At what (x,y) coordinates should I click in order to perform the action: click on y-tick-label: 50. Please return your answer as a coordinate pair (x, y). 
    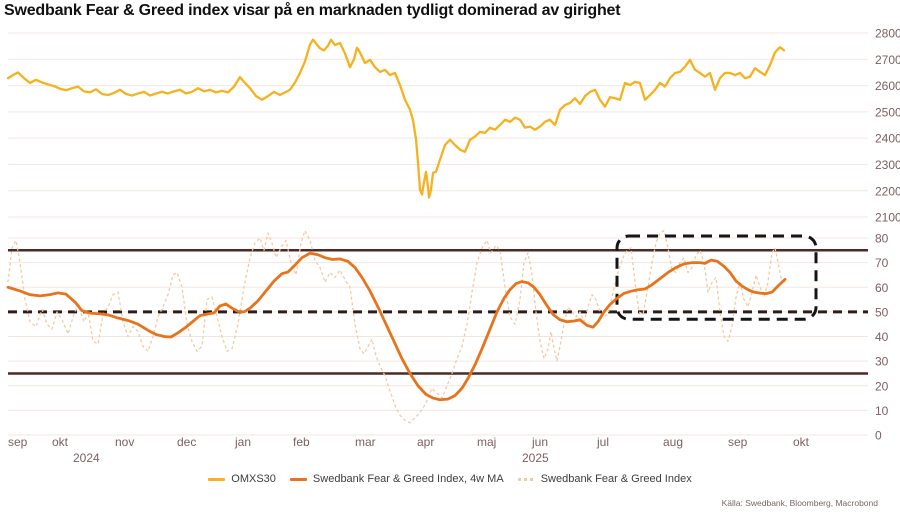
    Looking at the image, I should click on (882, 312).